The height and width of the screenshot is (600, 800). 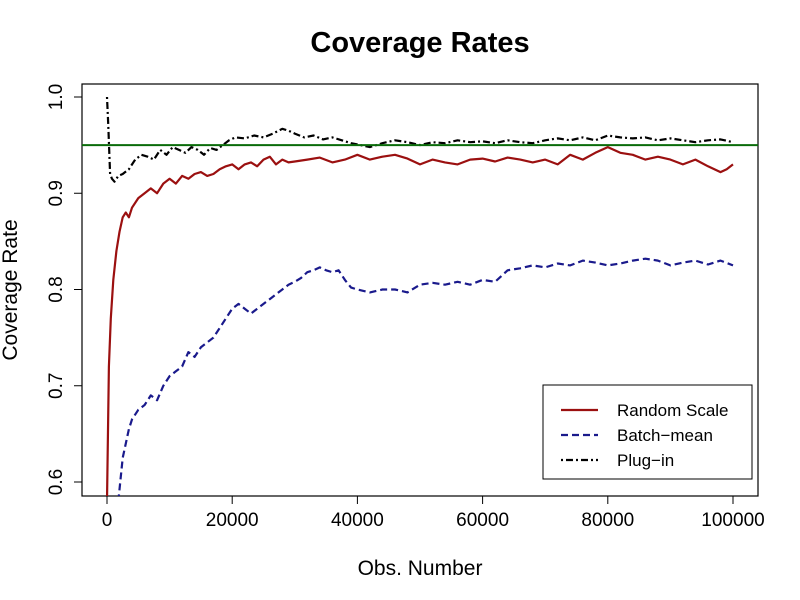 I want to click on legend: Random Scale Batch−mean Plug−in, so click(x=647, y=432).